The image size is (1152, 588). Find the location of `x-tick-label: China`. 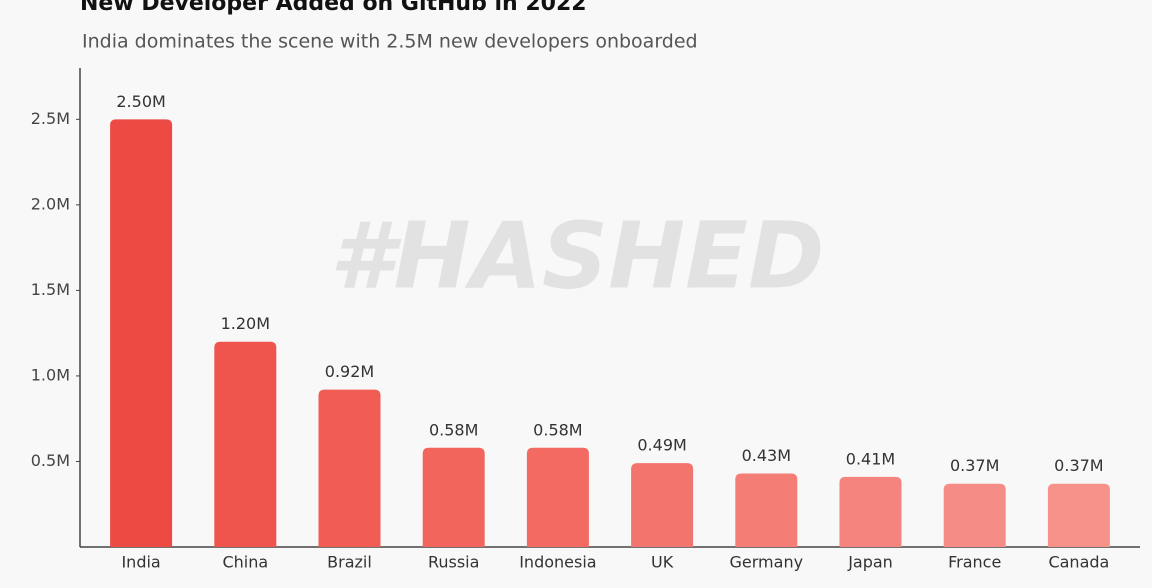

x-tick-label: China is located at coordinates (245, 562).